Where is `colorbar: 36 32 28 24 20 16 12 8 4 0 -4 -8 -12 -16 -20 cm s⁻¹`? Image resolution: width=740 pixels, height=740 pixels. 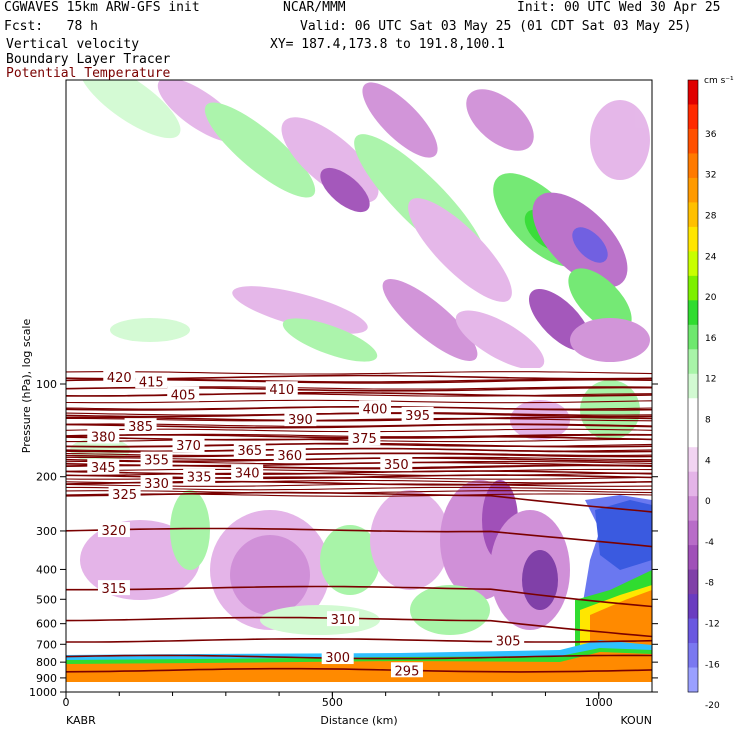 colorbar: 36 32 28 24 20 16 12 8 4 0 -4 -8 -12 -16 -20 cm s⁻¹ is located at coordinates (710, 393).